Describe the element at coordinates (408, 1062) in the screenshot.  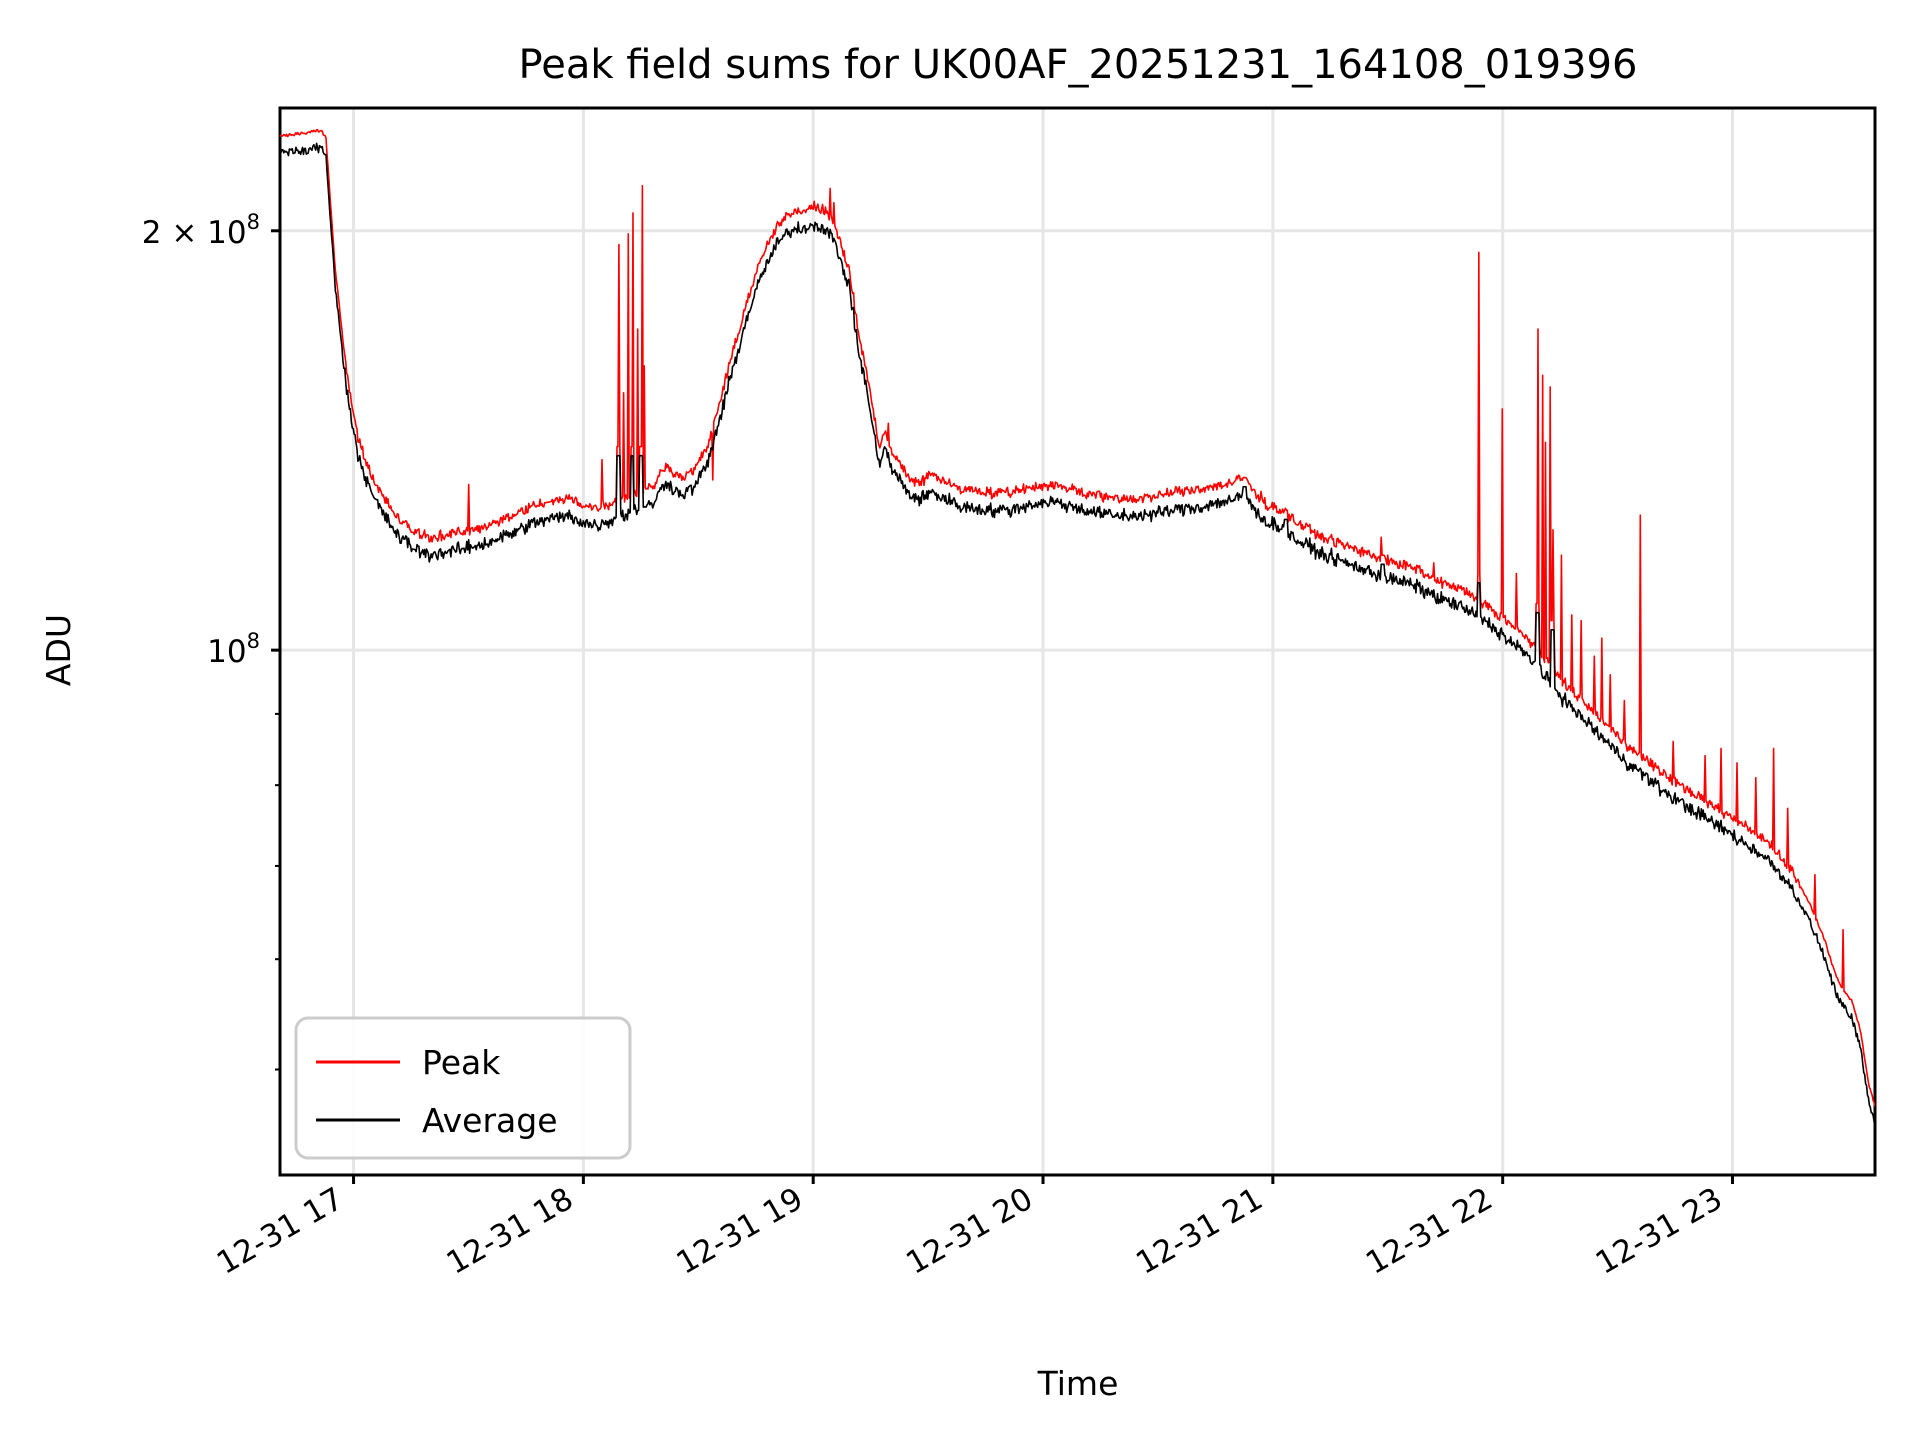
I see `legend-item-peak: Peak` at that location.